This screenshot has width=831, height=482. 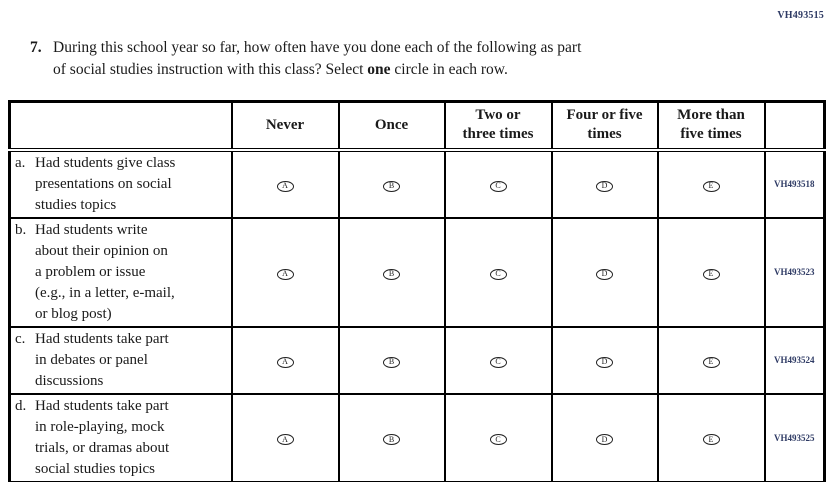 I want to click on bold-one: one, so click(x=379, y=69).